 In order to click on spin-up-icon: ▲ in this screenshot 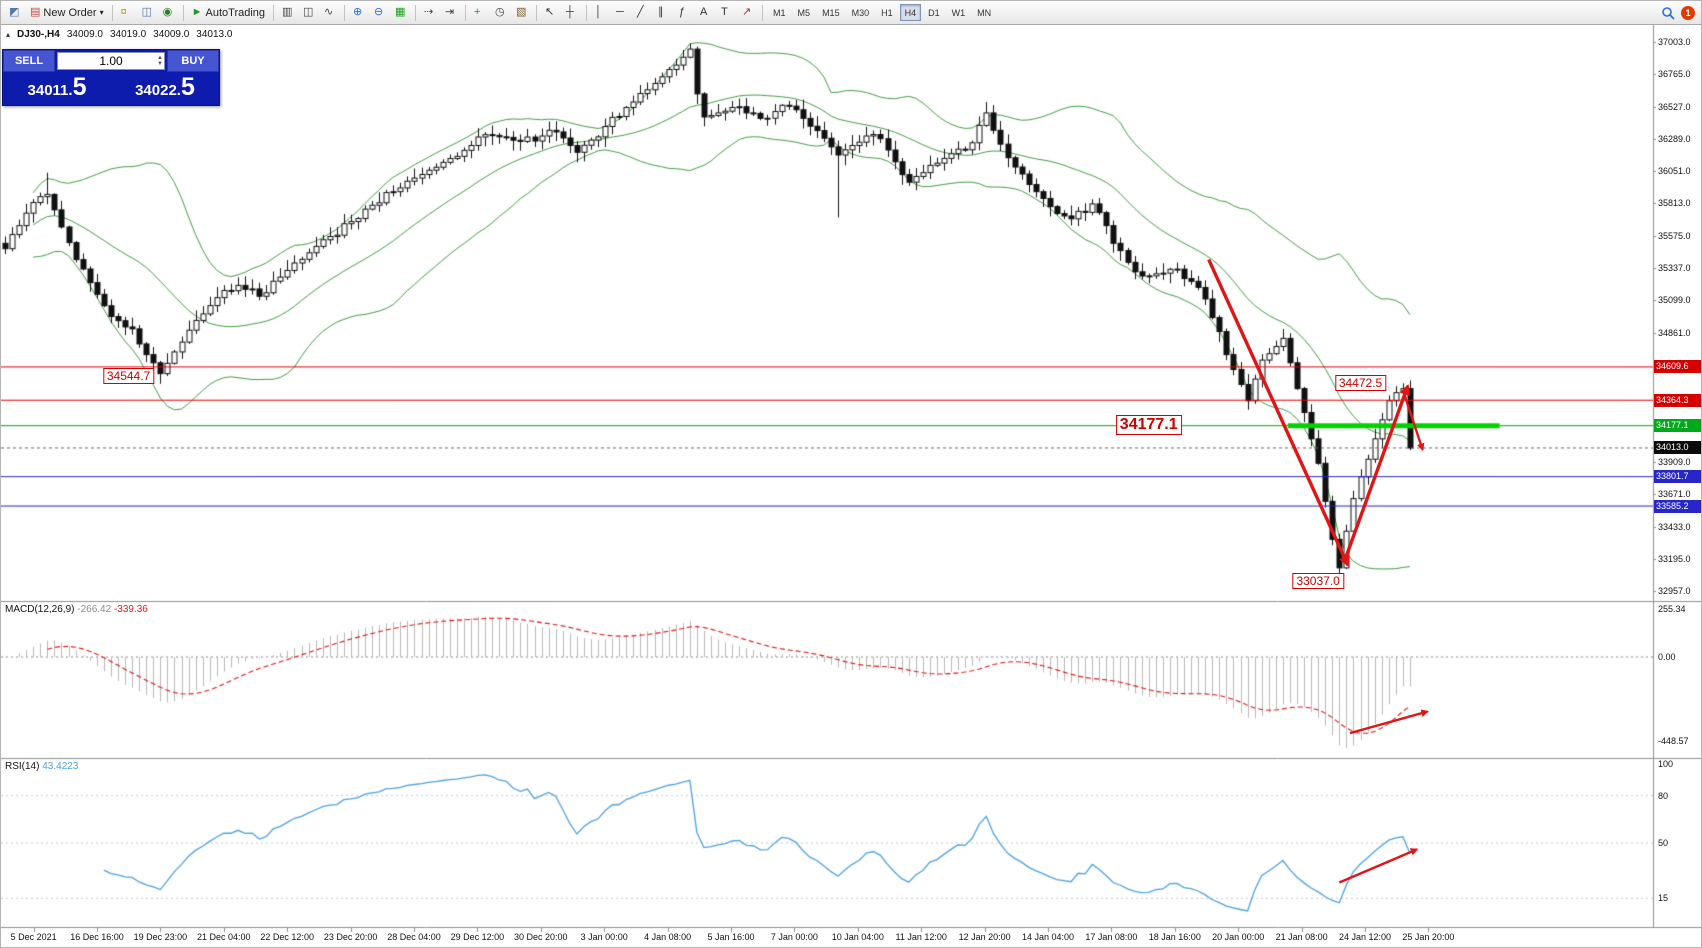, I will do `click(160, 58)`.